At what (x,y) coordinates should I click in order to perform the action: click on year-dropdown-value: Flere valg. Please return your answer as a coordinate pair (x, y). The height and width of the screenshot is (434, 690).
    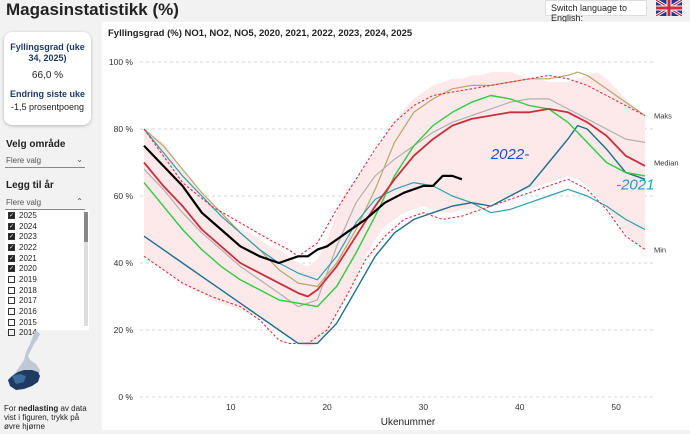
    Looking at the image, I should click on (24, 202).